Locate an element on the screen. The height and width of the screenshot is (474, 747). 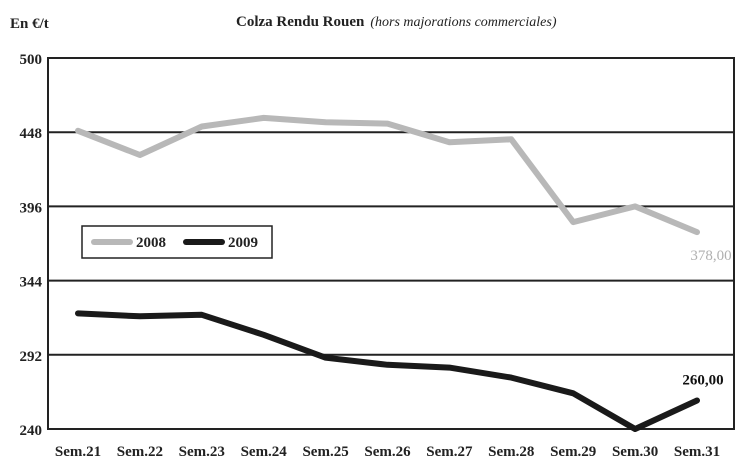
x-tick-label: Sem.24 is located at coordinates (264, 452).